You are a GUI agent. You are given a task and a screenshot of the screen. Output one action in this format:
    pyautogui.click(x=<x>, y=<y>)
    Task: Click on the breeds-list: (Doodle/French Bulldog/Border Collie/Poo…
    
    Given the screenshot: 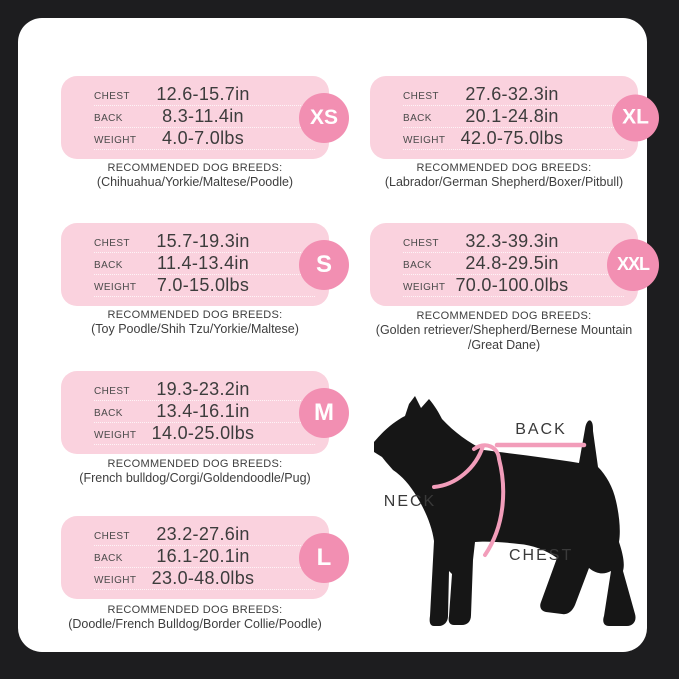 What is the action you would take?
    pyautogui.click(x=195, y=624)
    